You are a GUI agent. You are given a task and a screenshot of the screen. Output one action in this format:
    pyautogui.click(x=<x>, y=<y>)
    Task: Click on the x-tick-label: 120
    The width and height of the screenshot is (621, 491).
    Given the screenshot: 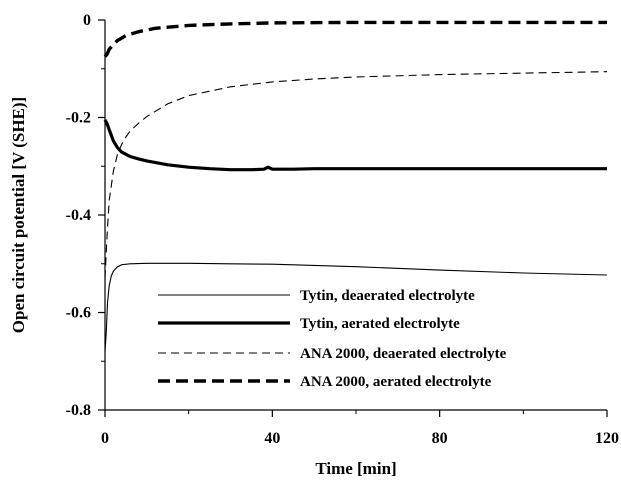 What is the action you would take?
    pyautogui.click(x=607, y=438)
    